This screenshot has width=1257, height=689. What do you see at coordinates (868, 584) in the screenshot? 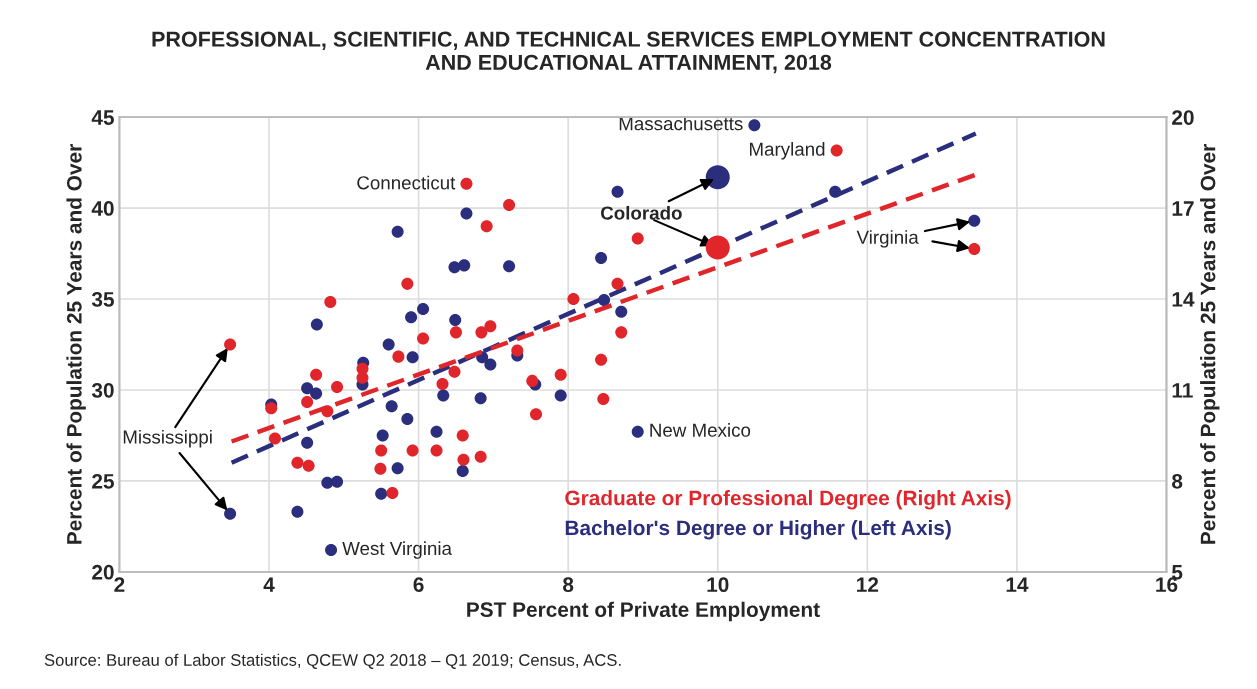
I see `x-tick-label: 12` at bounding box center [868, 584].